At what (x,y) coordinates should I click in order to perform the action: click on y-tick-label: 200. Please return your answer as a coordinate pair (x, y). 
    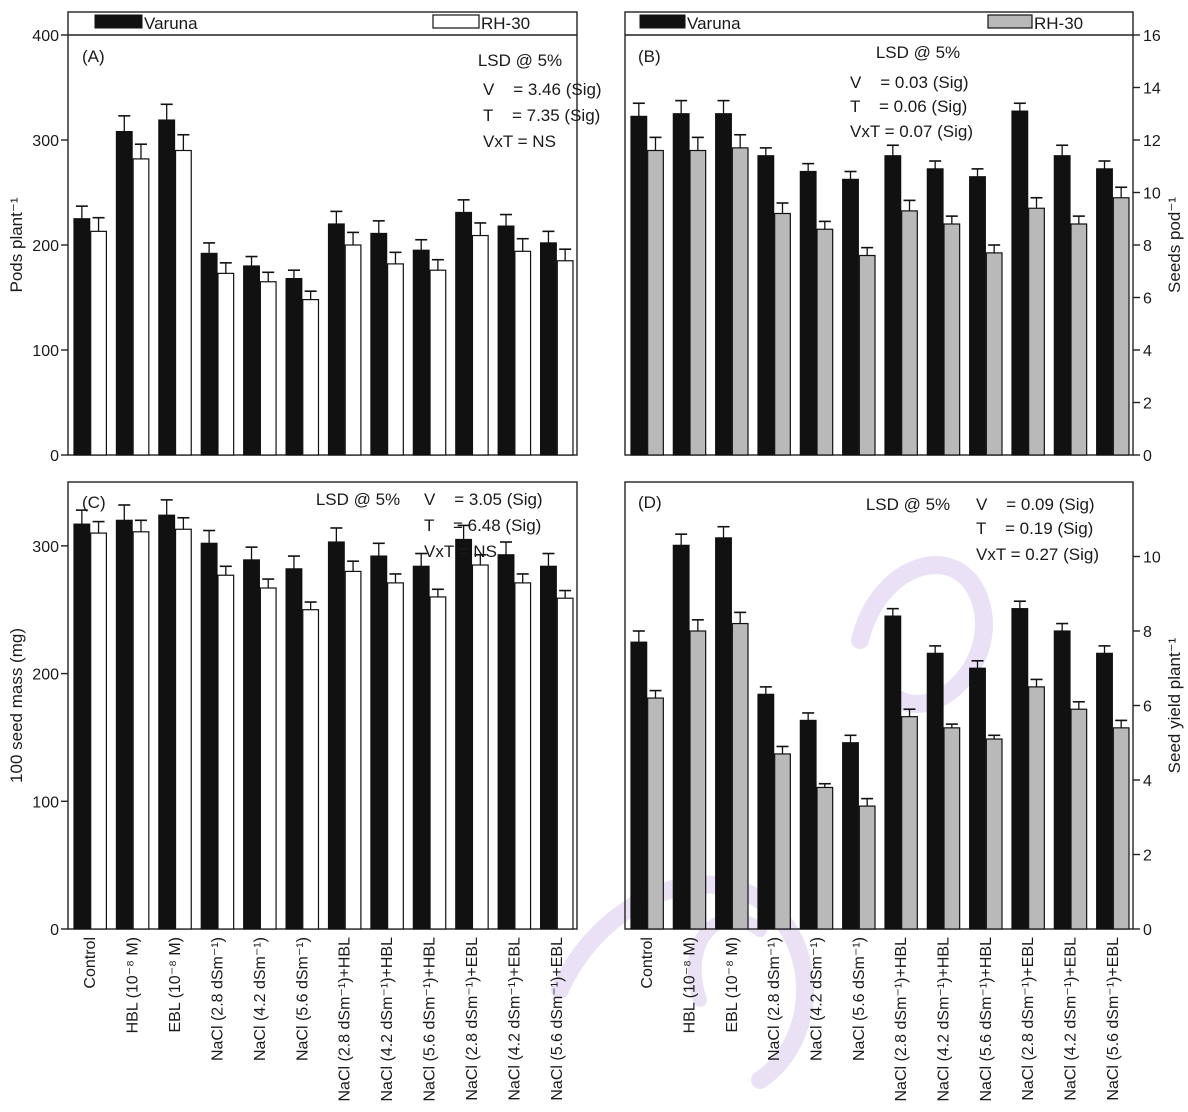
    Looking at the image, I should click on (45, 675).